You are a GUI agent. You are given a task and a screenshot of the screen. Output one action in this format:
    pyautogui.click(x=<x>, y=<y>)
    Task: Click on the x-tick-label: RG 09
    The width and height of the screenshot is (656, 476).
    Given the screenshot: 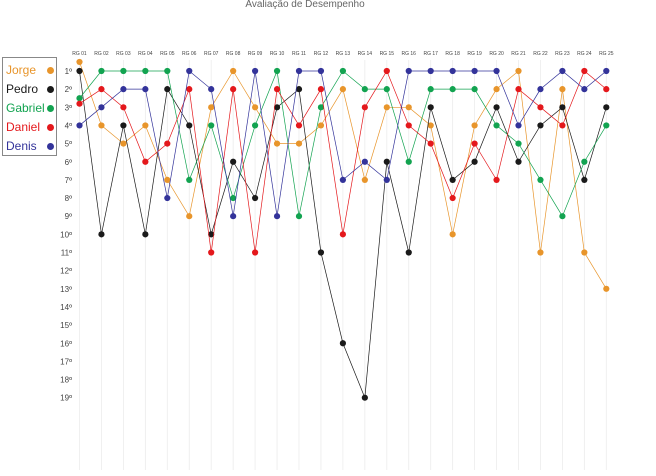 What is the action you would take?
    pyautogui.click(x=255, y=54)
    